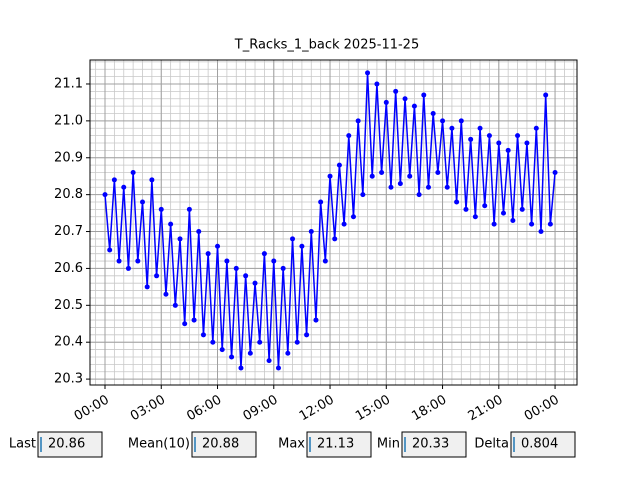  I want to click on widget-value: 20.88, so click(220, 444).